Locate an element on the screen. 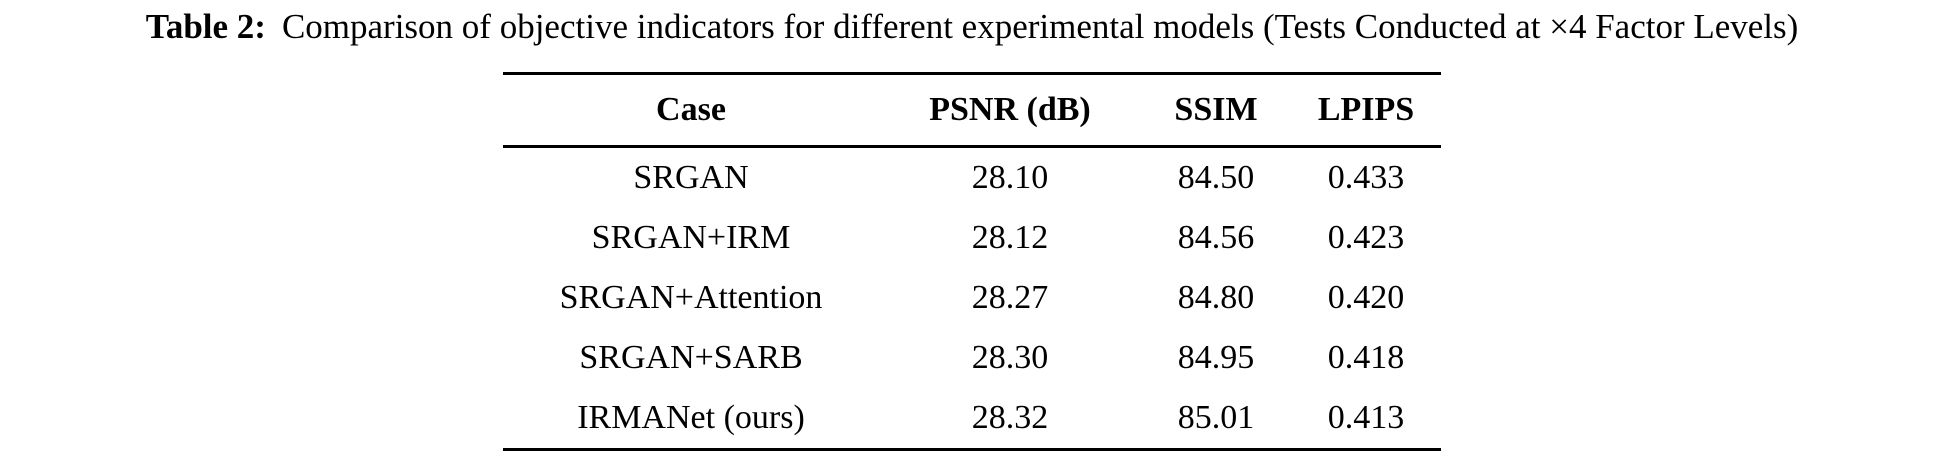 This screenshot has width=1944, height=457. cell-case: SRGAN+IRM is located at coordinates (691, 237).